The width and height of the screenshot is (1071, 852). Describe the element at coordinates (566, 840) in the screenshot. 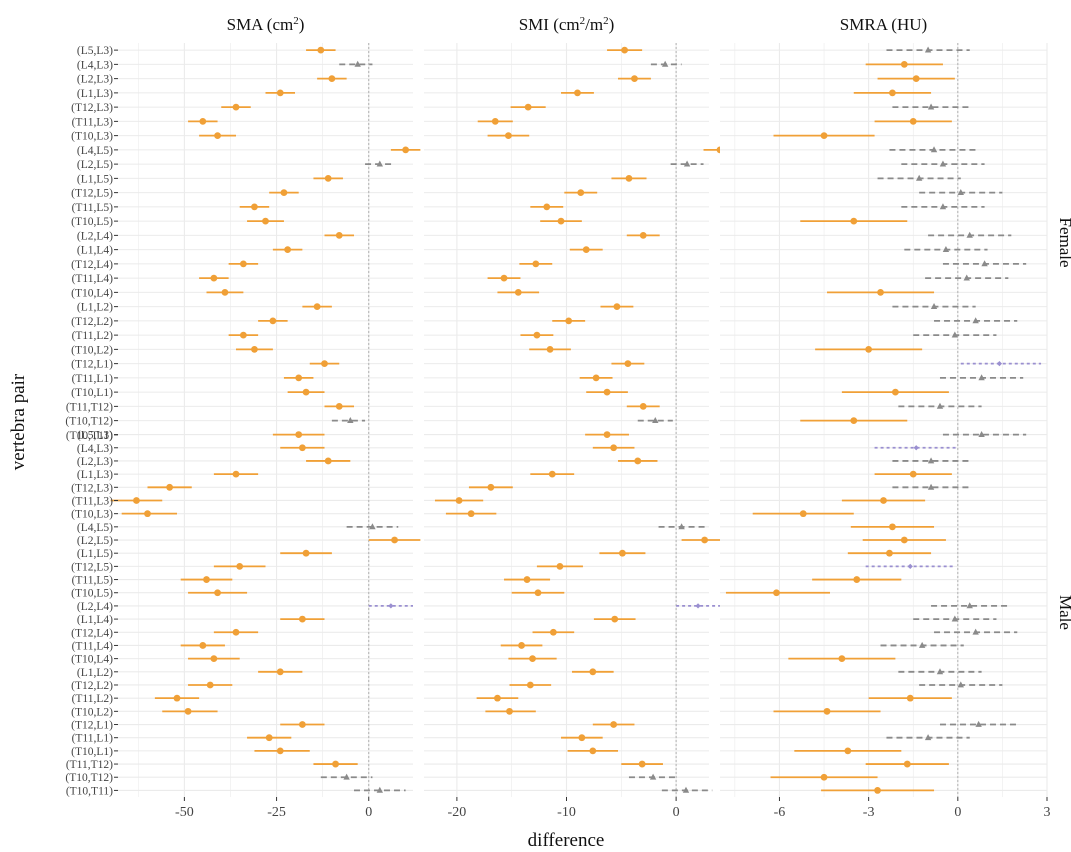

I see `x-axis-title: difference` at that location.